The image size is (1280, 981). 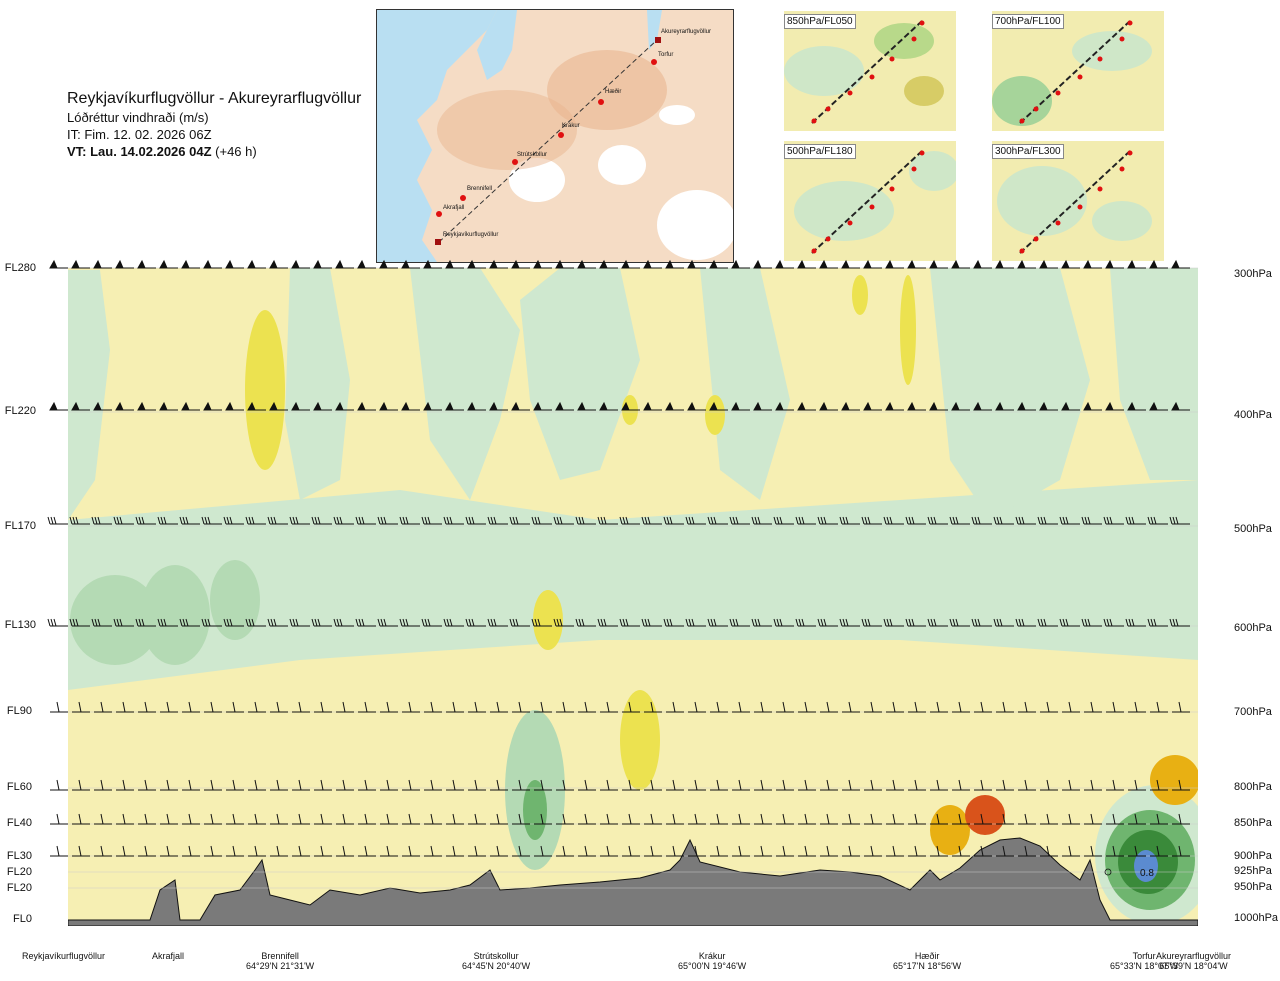 What do you see at coordinates (1144, 956) in the screenshot?
I see `location-name: Torfur` at bounding box center [1144, 956].